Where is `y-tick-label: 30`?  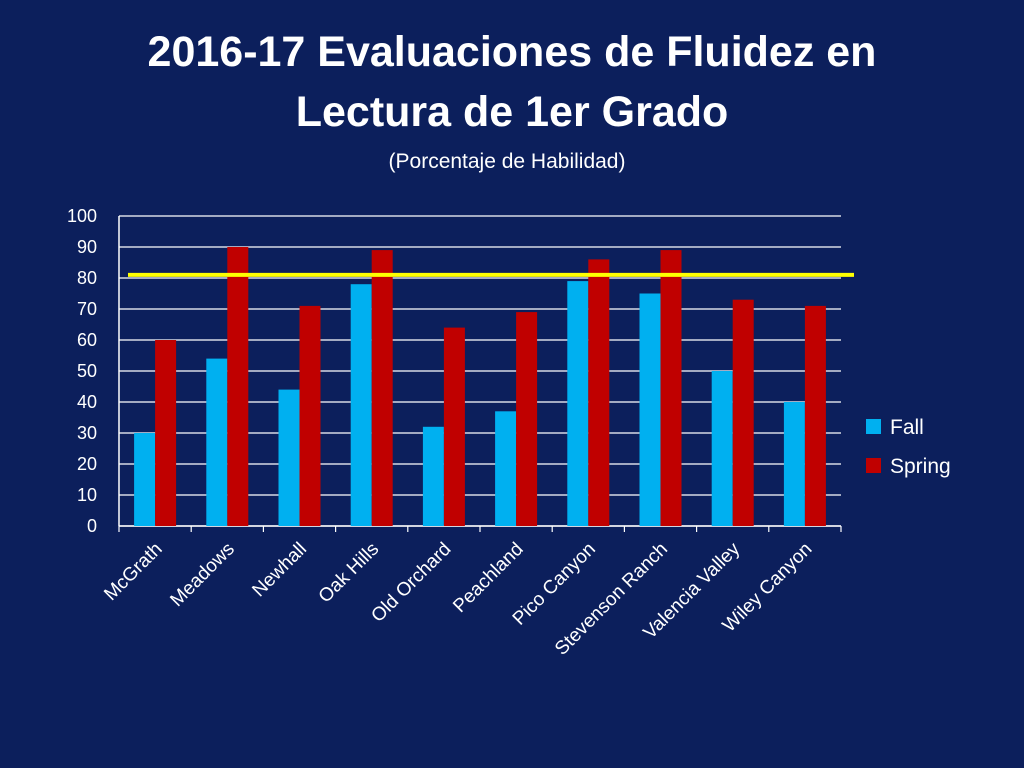 y-tick-label: 30 is located at coordinates (87, 433).